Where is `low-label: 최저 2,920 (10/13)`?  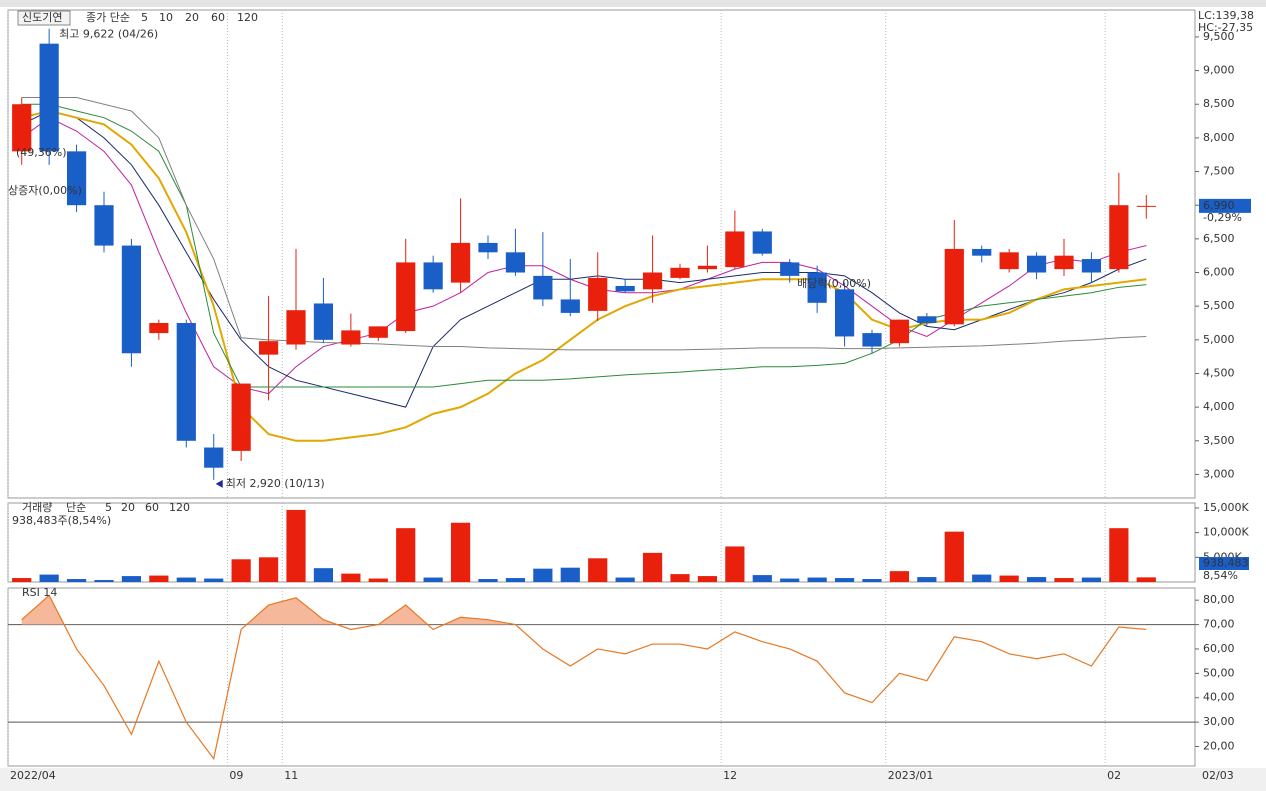
low-label: 최저 2,920 (10/13) is located at coordinates (275, 483).